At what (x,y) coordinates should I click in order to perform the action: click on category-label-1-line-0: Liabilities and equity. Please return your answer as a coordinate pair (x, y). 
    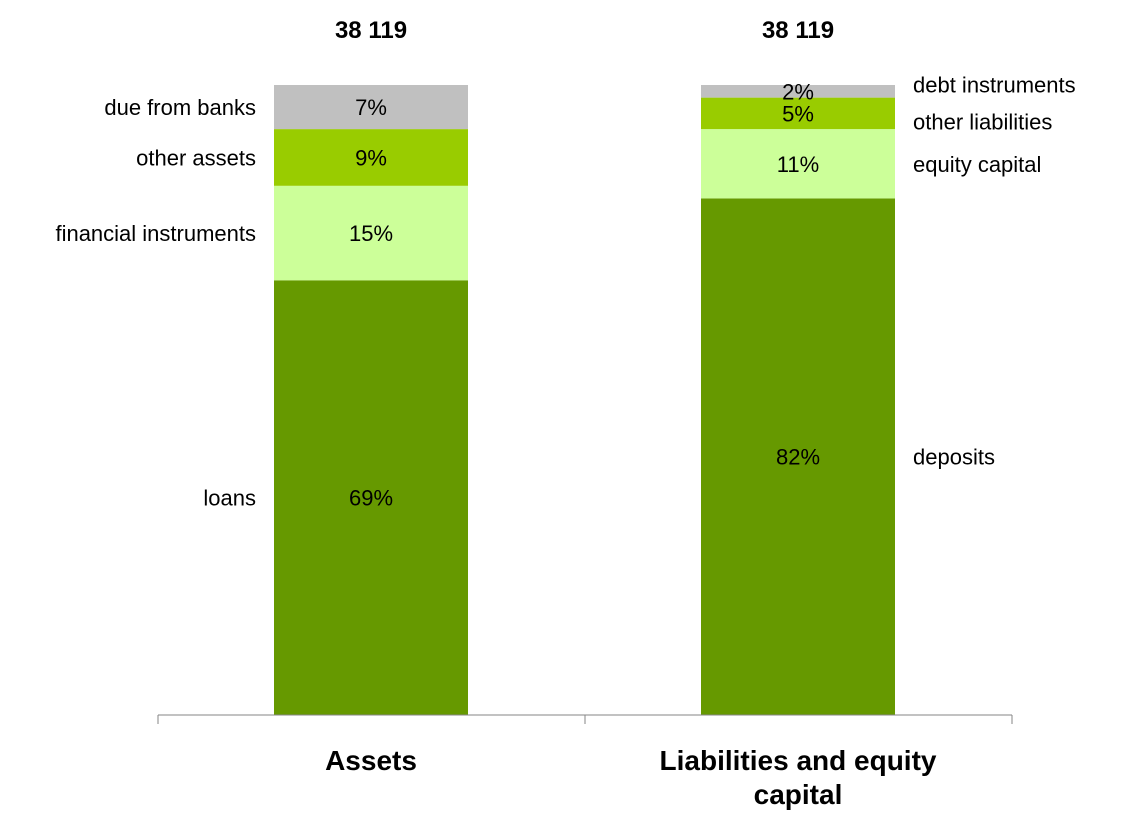
    Looking at the image, I should click on (798, 760).